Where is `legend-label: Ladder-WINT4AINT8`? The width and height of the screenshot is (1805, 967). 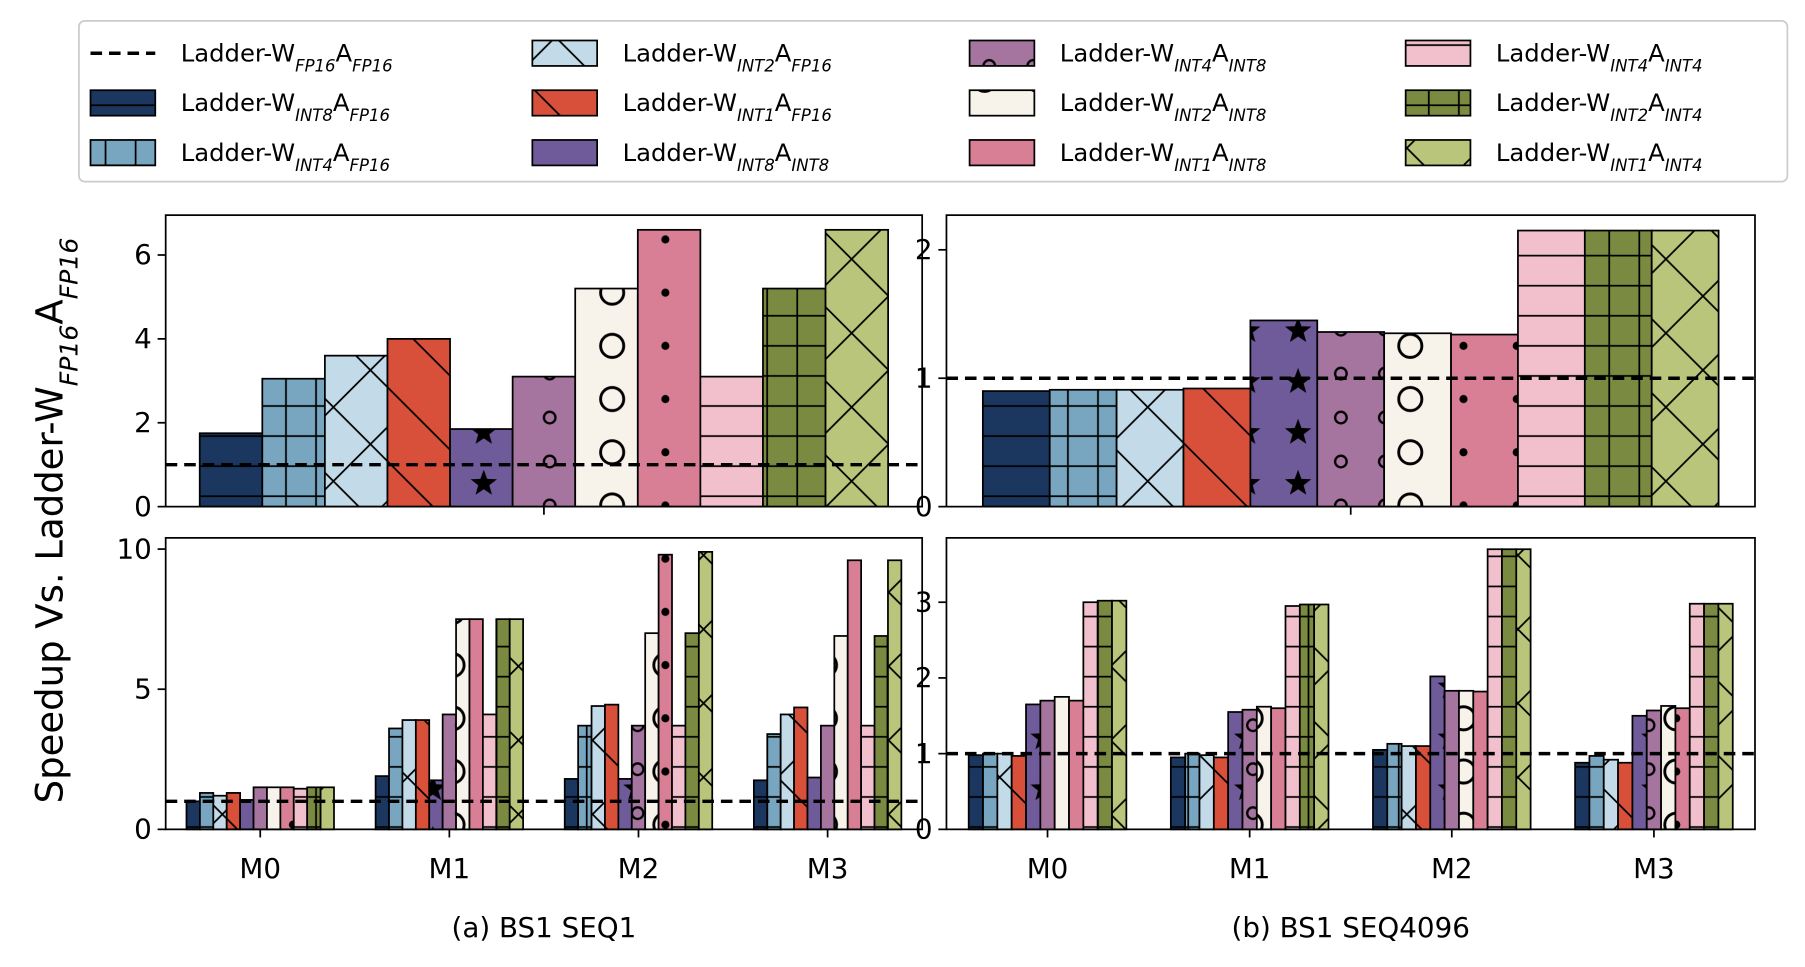
legend-label: Ladder-WINT4AINT8 is located at coordinates (1163, 56).